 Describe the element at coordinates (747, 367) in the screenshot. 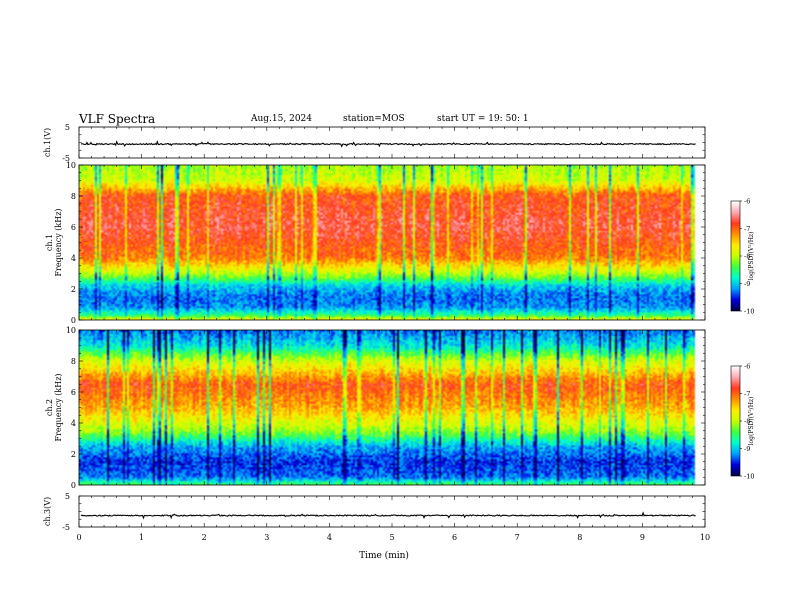

I see `ch2-colorbar-tick-label: -6` at that location.